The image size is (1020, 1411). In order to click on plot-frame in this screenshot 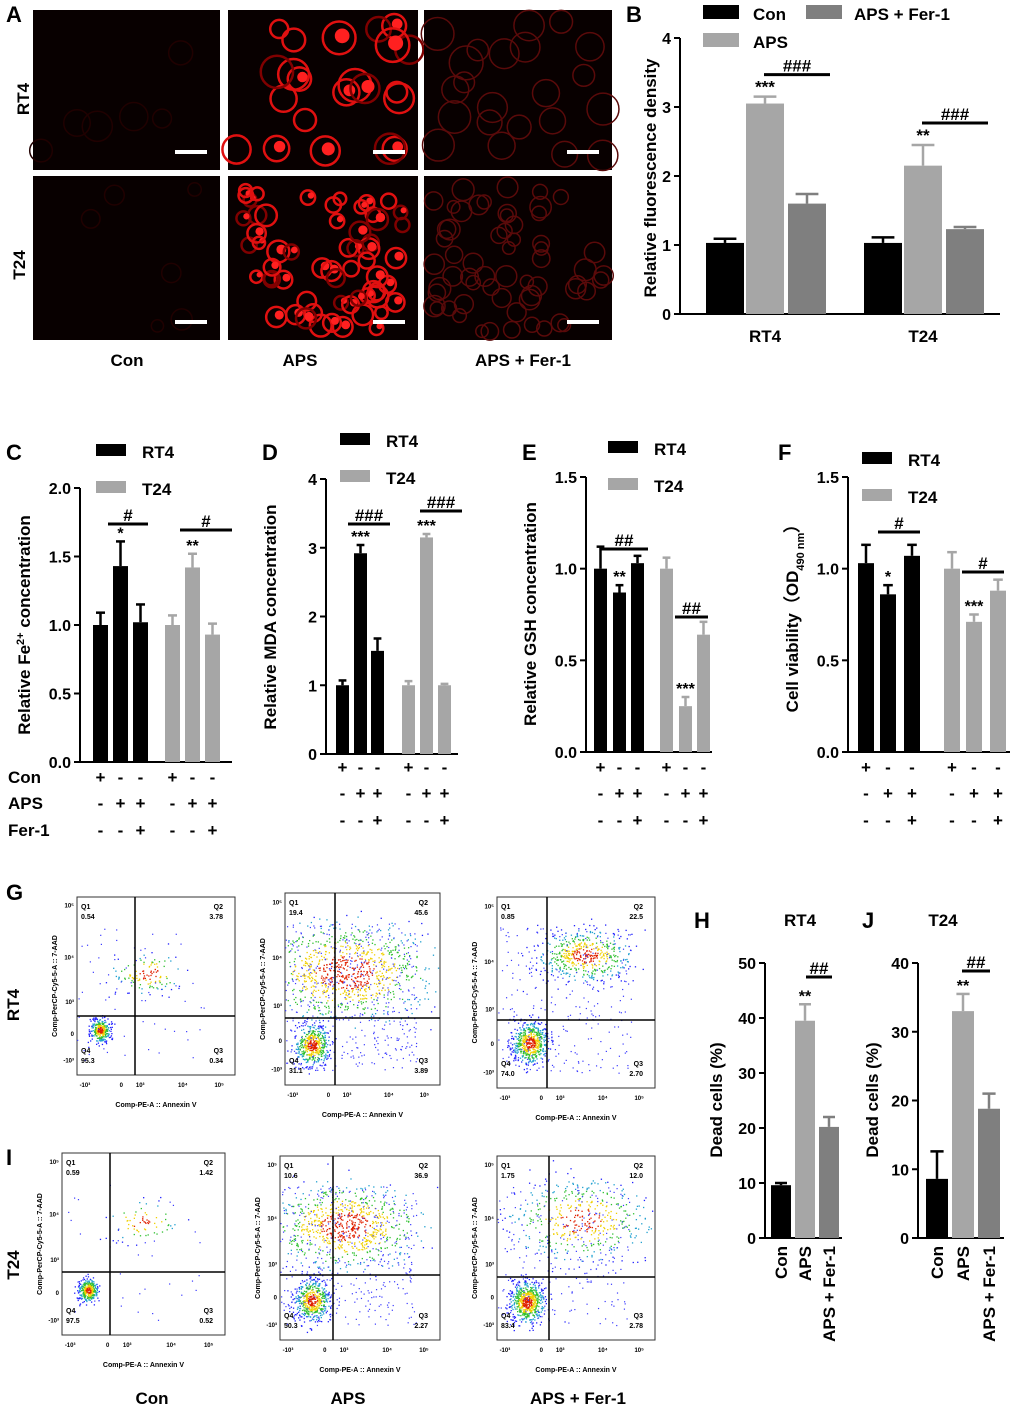, I will do `click(360, 1248)`.